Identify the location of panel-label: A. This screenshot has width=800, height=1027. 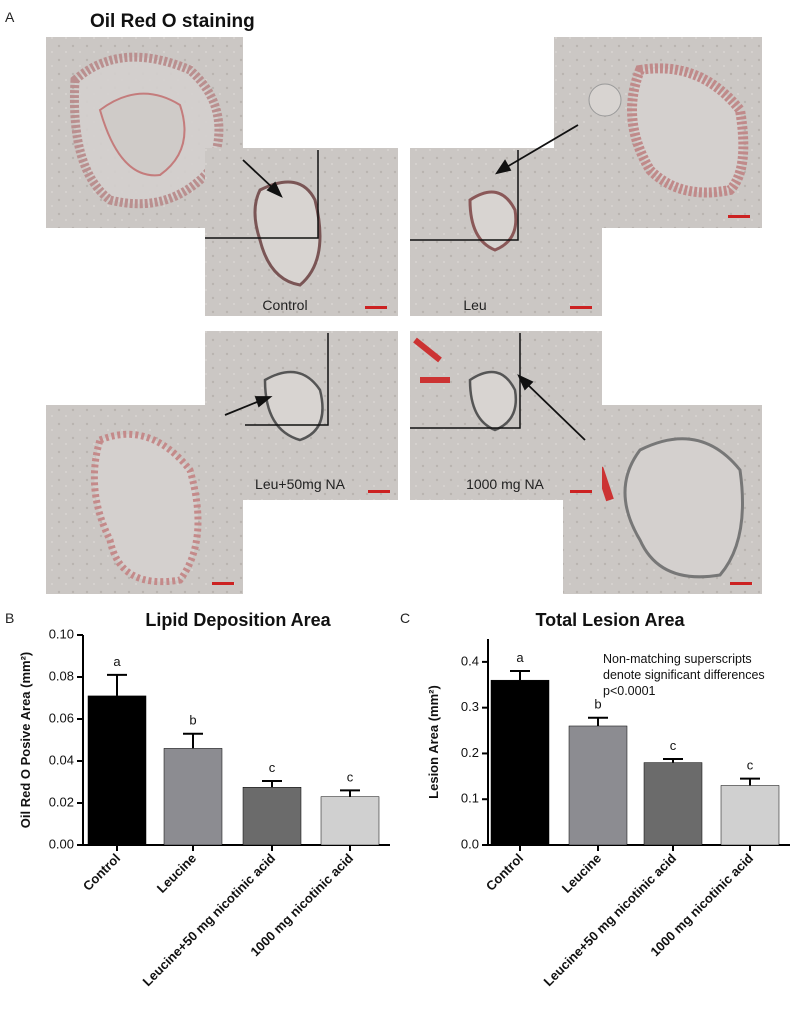
(10, 17).